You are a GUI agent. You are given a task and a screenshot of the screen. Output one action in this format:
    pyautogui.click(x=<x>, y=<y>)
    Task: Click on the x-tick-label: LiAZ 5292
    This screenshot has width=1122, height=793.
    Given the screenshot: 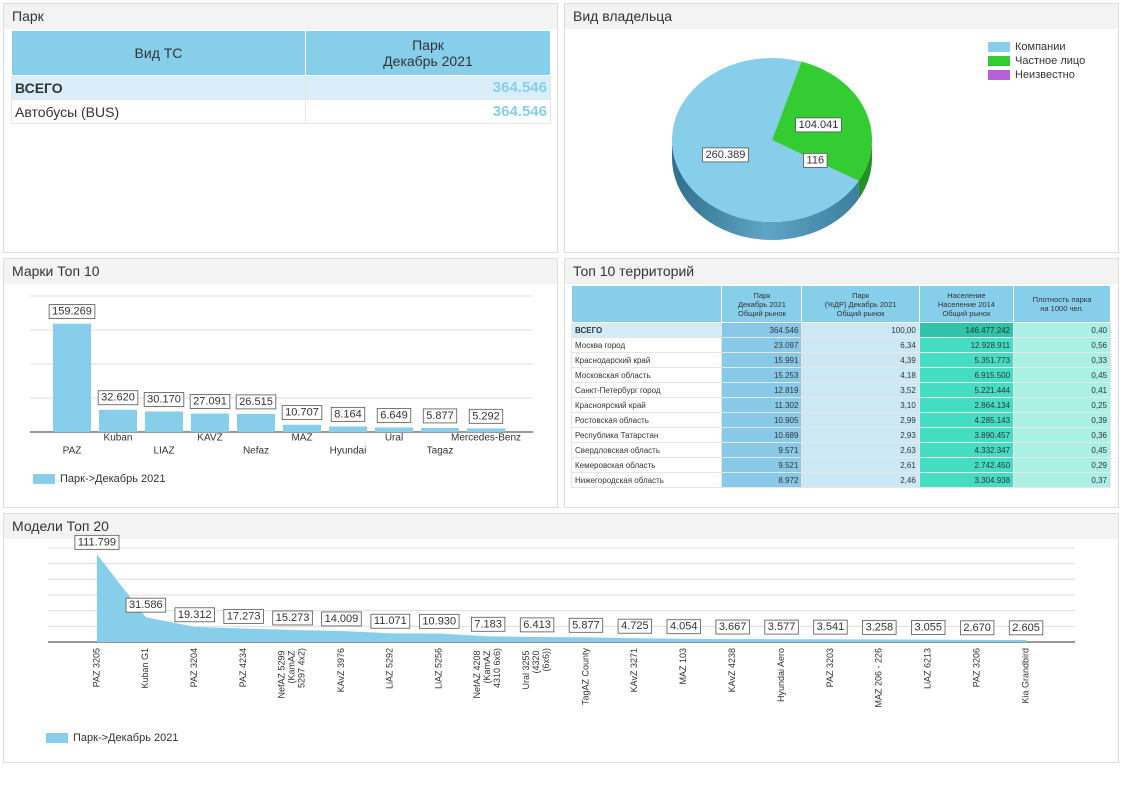 What is the action you would take?
    pyautogui.click(x=390, y=668)
    